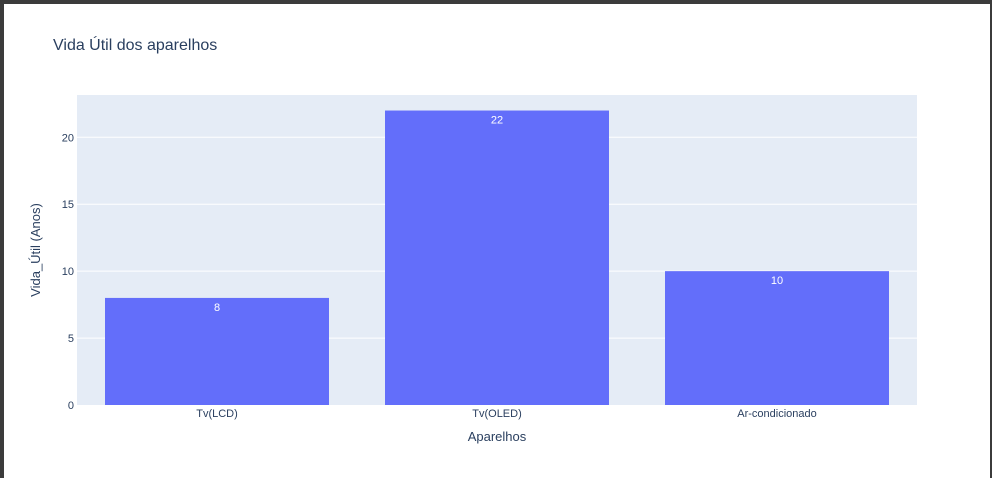  I want to click on y-tick-label: 0, so click(71, 406).